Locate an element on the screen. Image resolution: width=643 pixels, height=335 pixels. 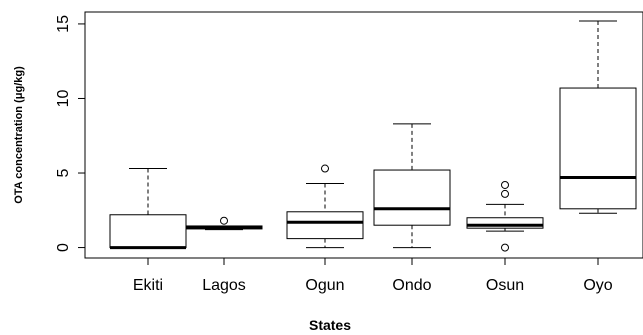
y-tick-label: 0 is located at coordinates (63, 247).